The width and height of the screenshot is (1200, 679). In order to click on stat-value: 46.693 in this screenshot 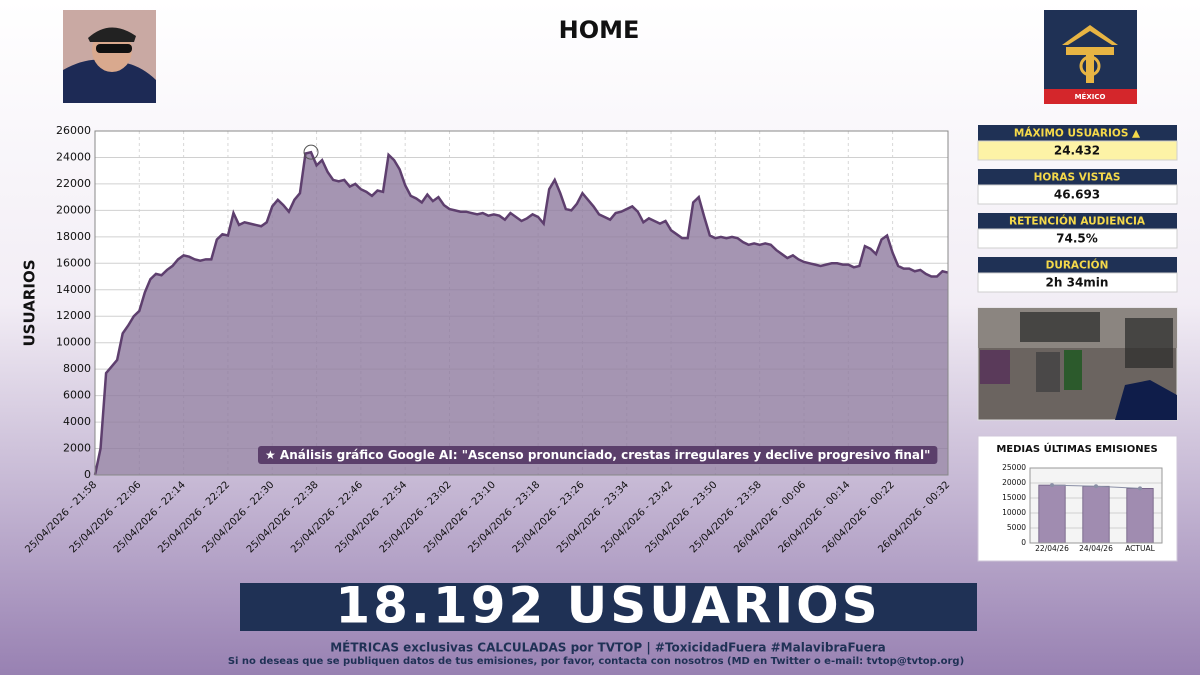, I will do `click(1077, 195)`.